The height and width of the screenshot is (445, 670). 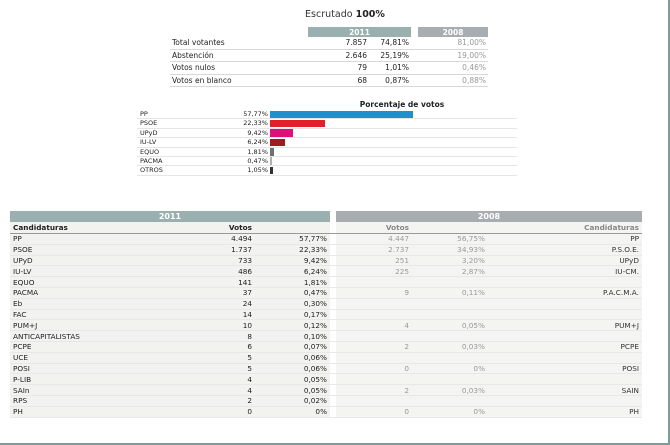 I want to click on summary-votes: 68, so click(x=338, y=80).